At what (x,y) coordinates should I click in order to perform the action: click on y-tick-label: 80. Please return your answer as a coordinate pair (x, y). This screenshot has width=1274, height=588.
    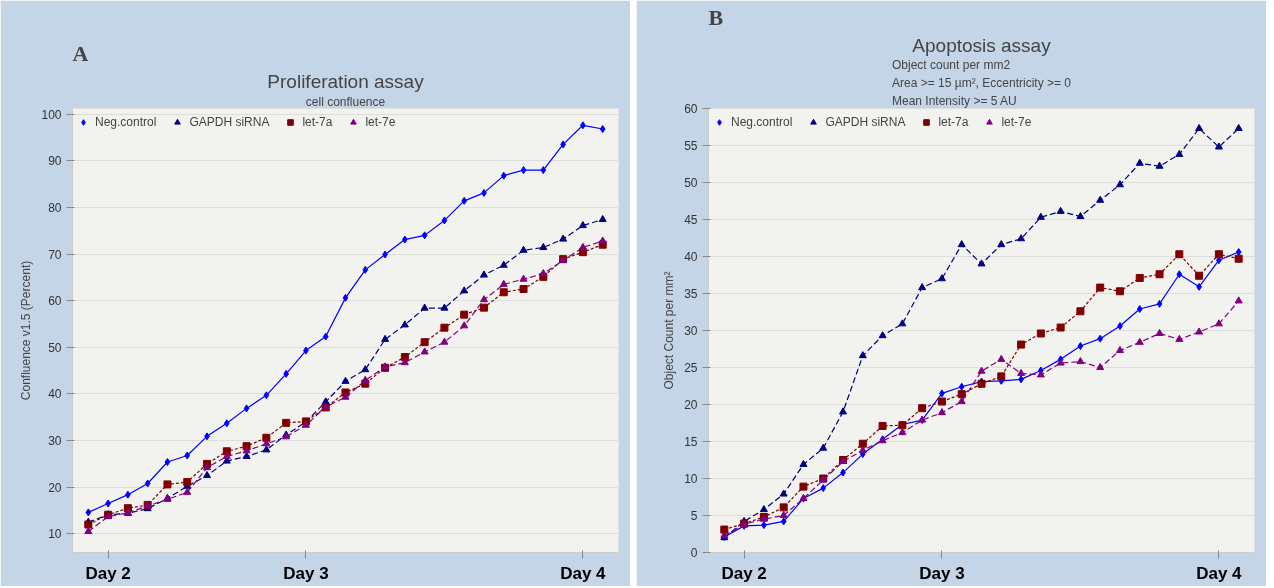
    Looking at the image, I should click on (55, 207).